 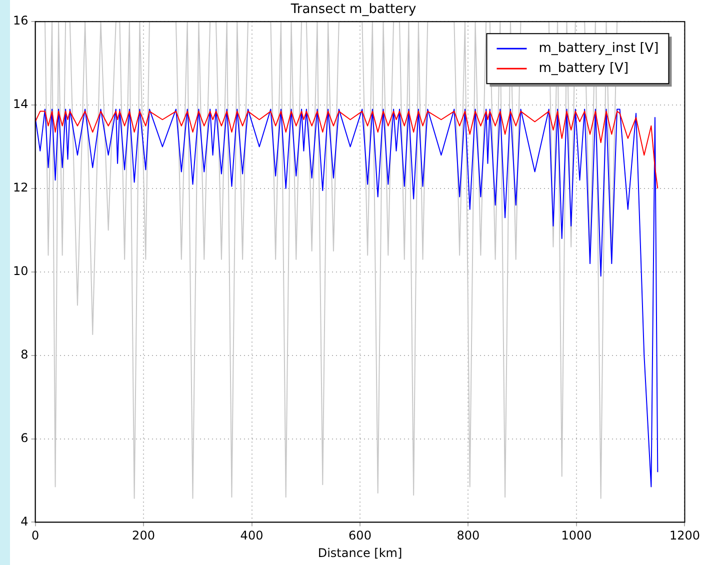 What do you see at coordinates (20, 21) in the screenshot?
I see `y-tick-label: 16` at bounding box center [20, 21].